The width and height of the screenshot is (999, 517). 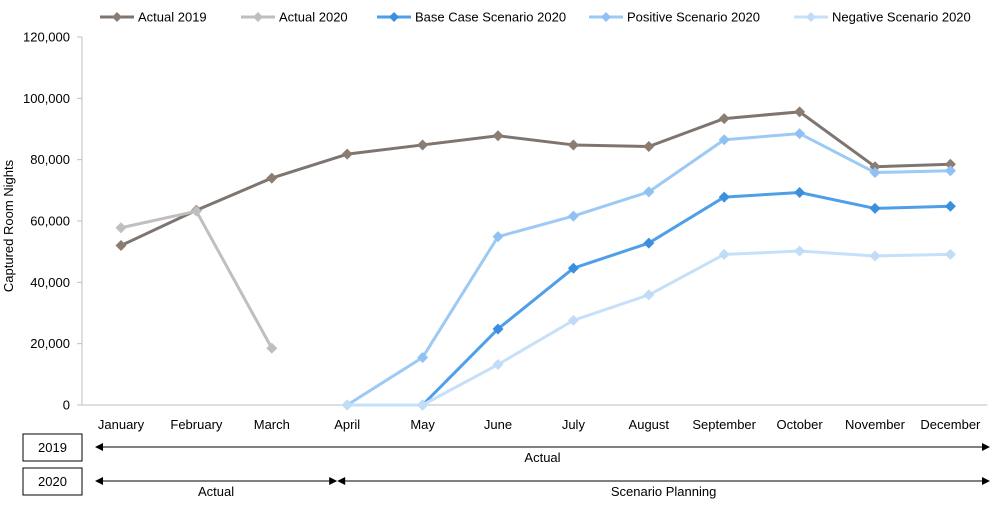 What do you see at coordinates (950, 424) in the screenshot?
I see `x-tick-label-december: December` at bounding box center [950, 424].